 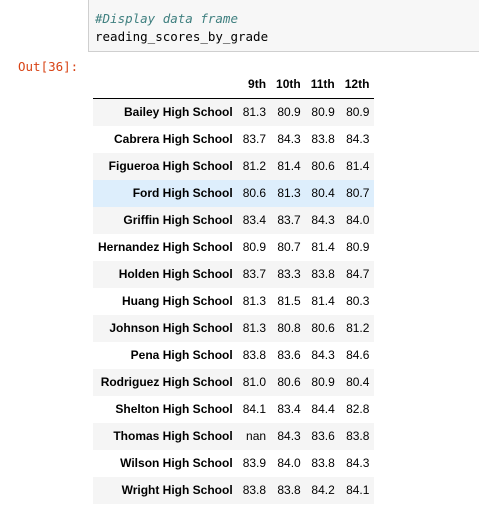 I want to click on table-row: Holden High School 83.7 83.3 83.8 84.7, so click(x=234, y=274).